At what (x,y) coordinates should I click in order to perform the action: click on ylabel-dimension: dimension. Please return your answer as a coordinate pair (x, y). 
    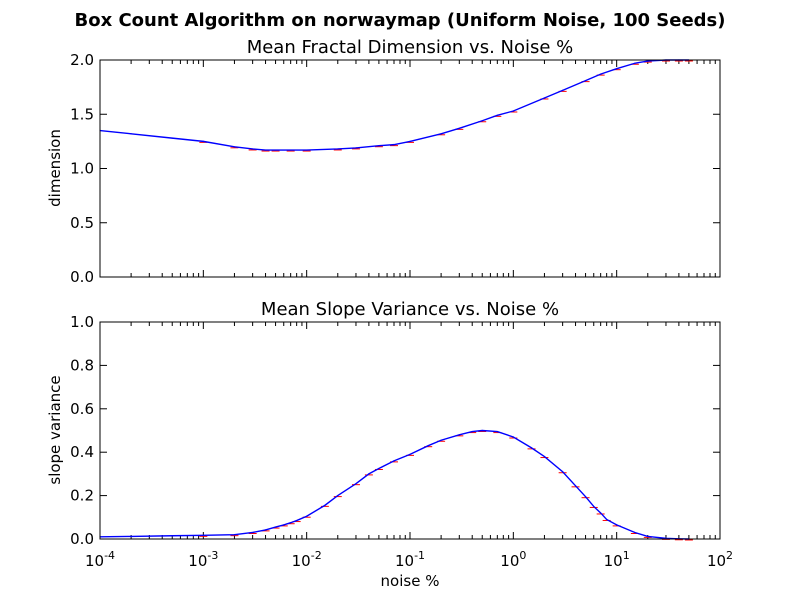
    Looking at the image, I should click on (55, 168).